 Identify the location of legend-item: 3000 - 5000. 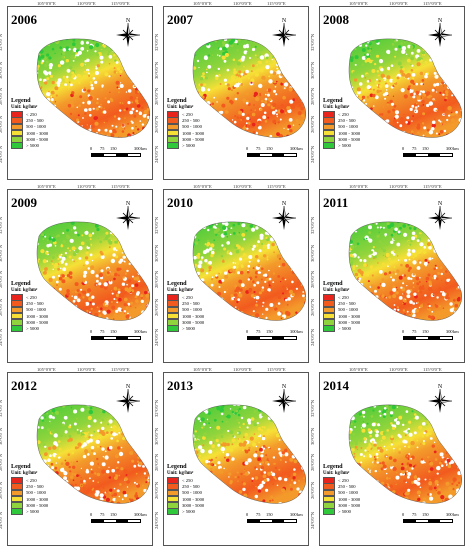
(341, 322).